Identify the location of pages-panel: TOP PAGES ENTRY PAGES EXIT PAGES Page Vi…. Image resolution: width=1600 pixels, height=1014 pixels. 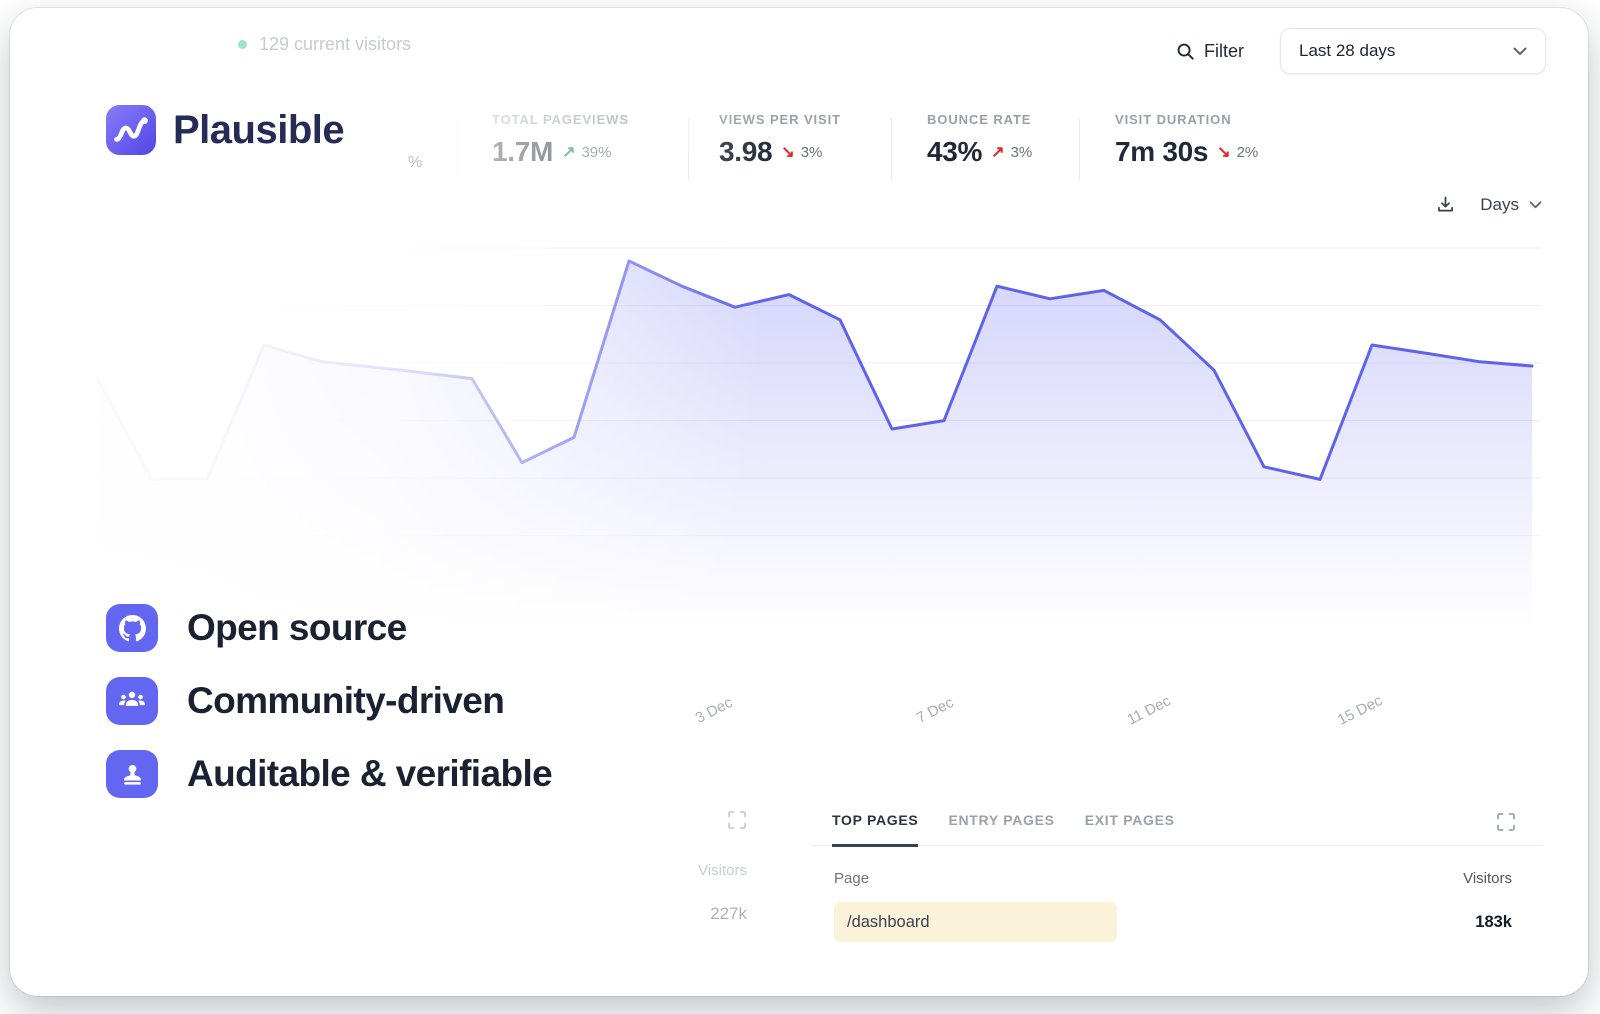
(1177, 865).